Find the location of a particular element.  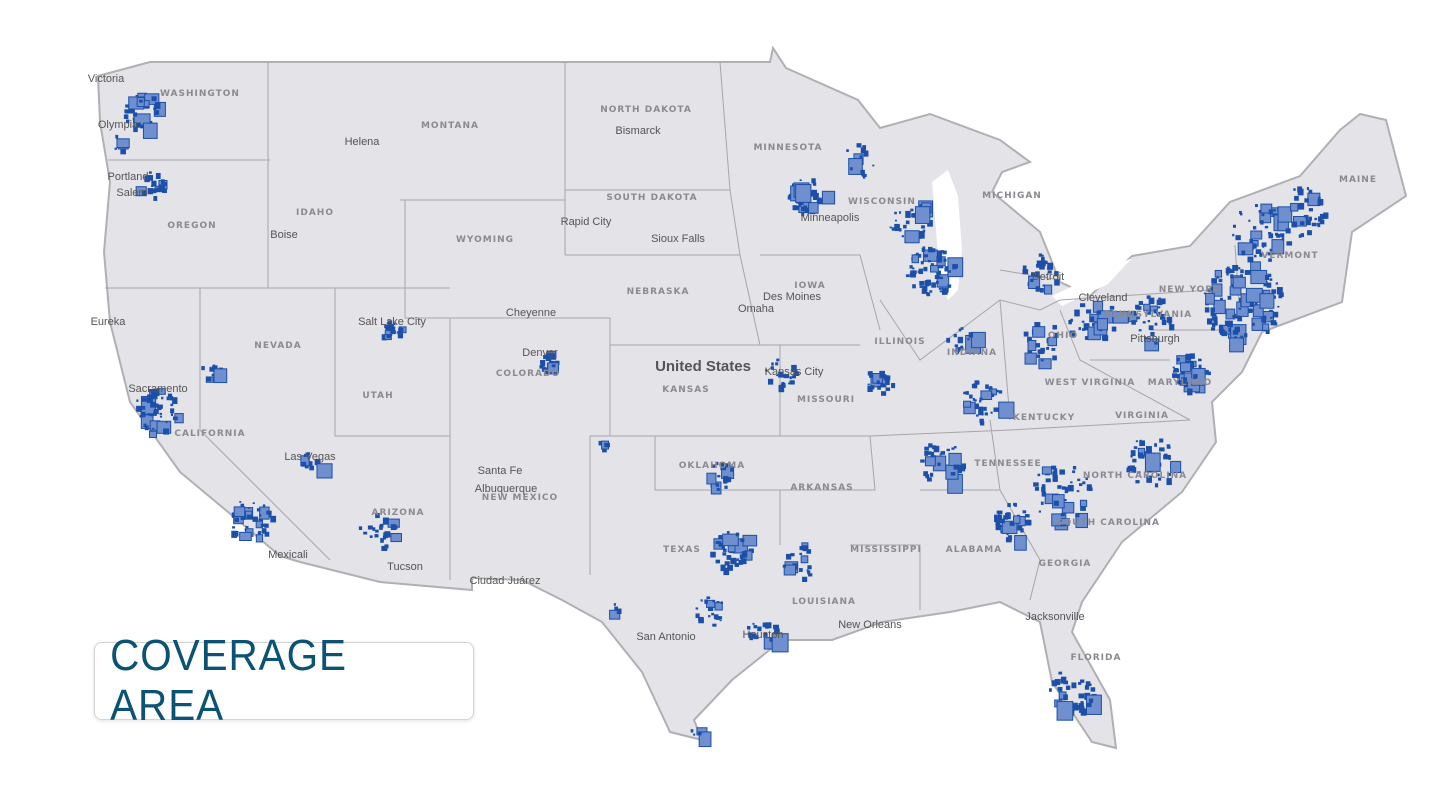

state-label: NORTH DAKOTA is located at coordinates (646, 110).